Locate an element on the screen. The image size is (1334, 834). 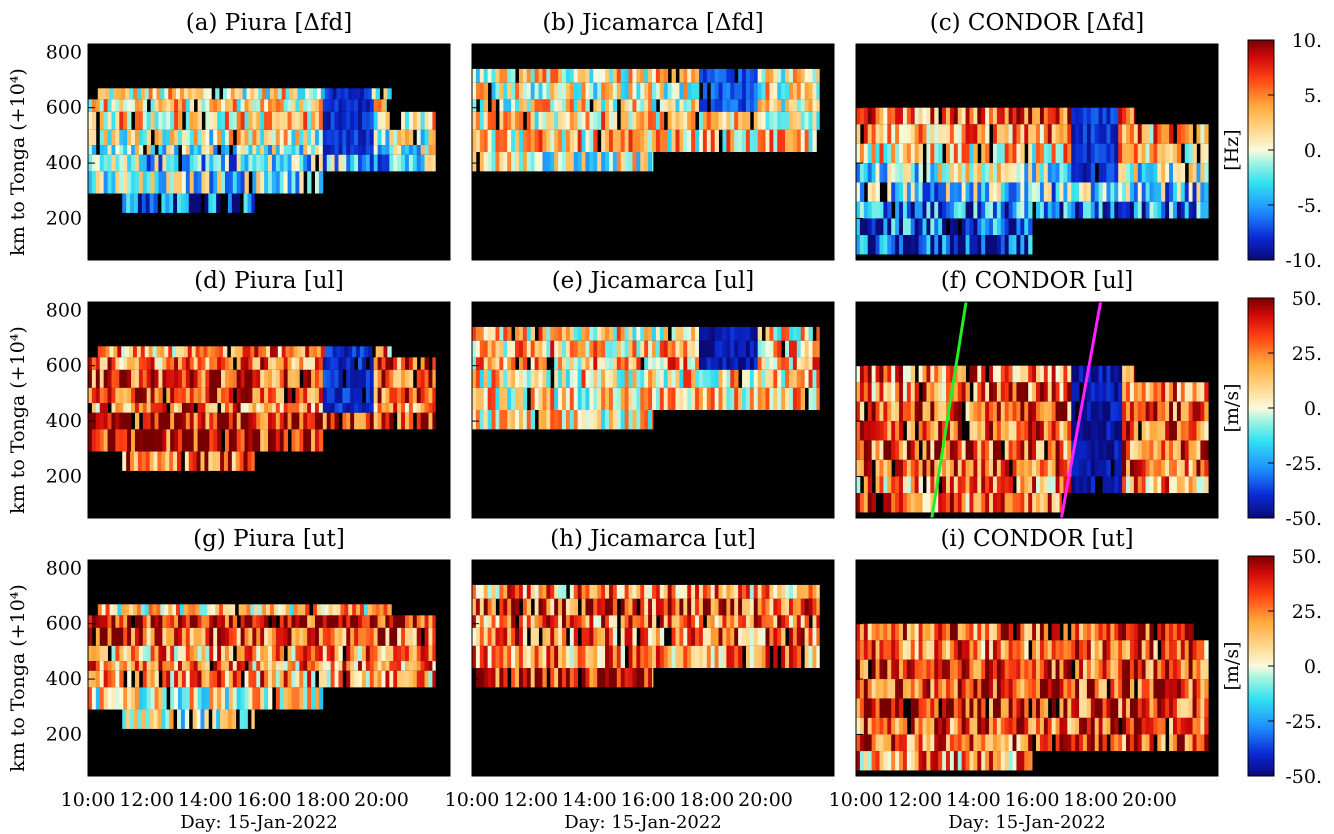
panel-frame is located at coordinates (1037, 152).